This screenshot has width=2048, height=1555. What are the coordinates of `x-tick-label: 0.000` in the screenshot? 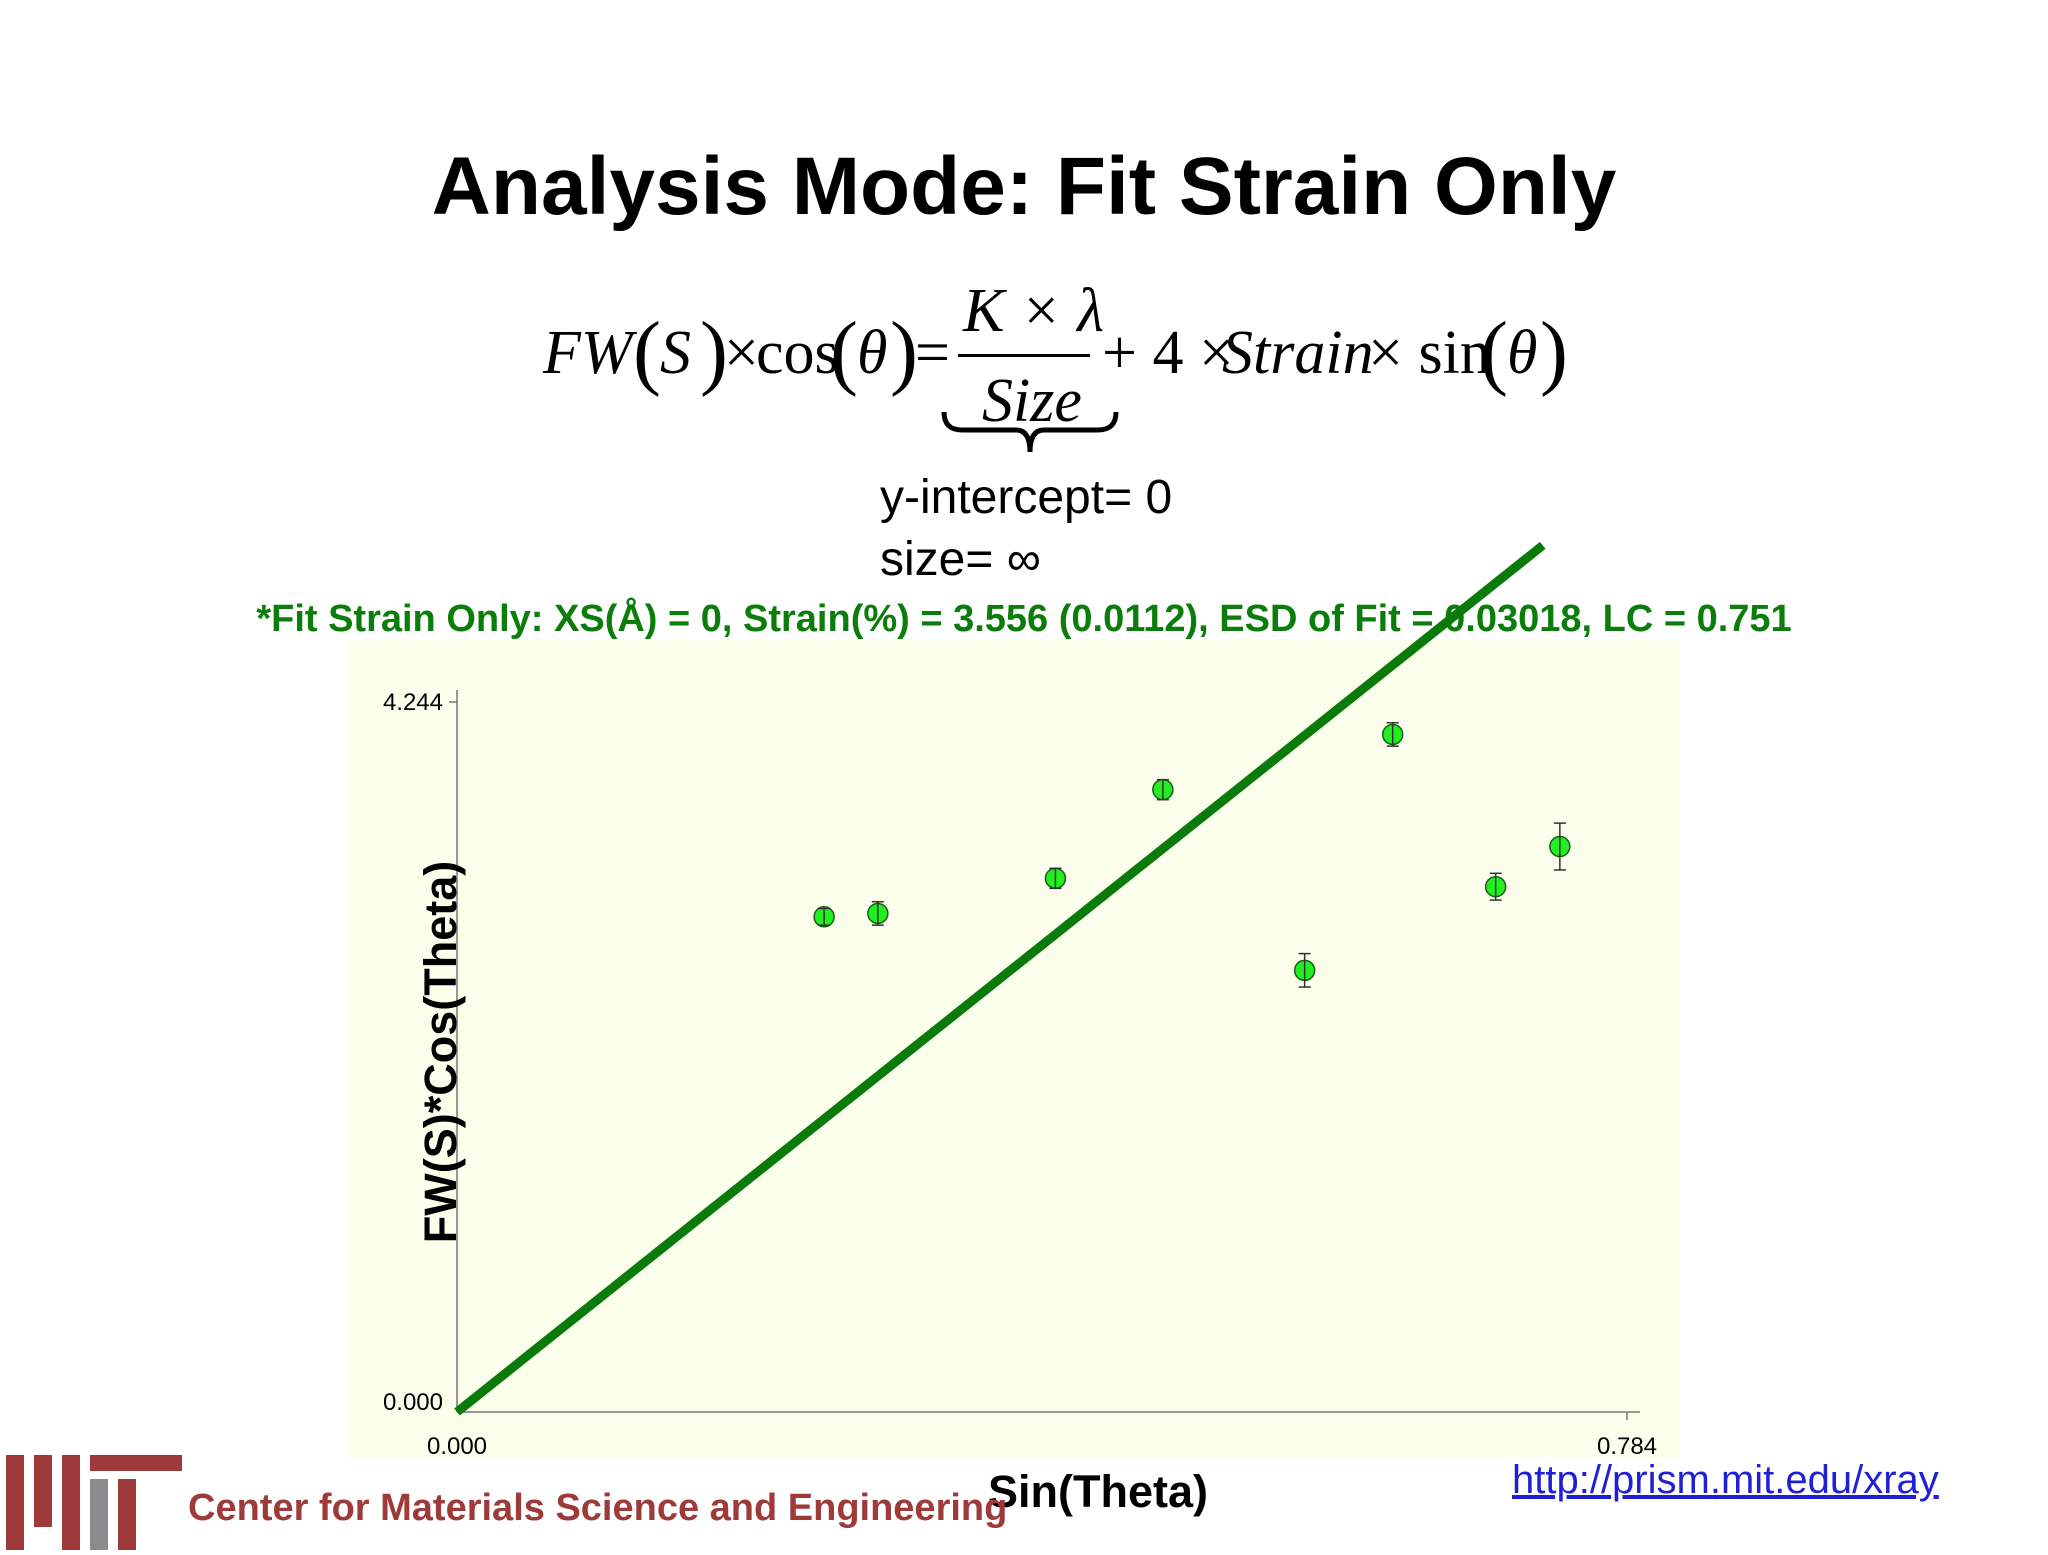 It's located at (457, 1446).